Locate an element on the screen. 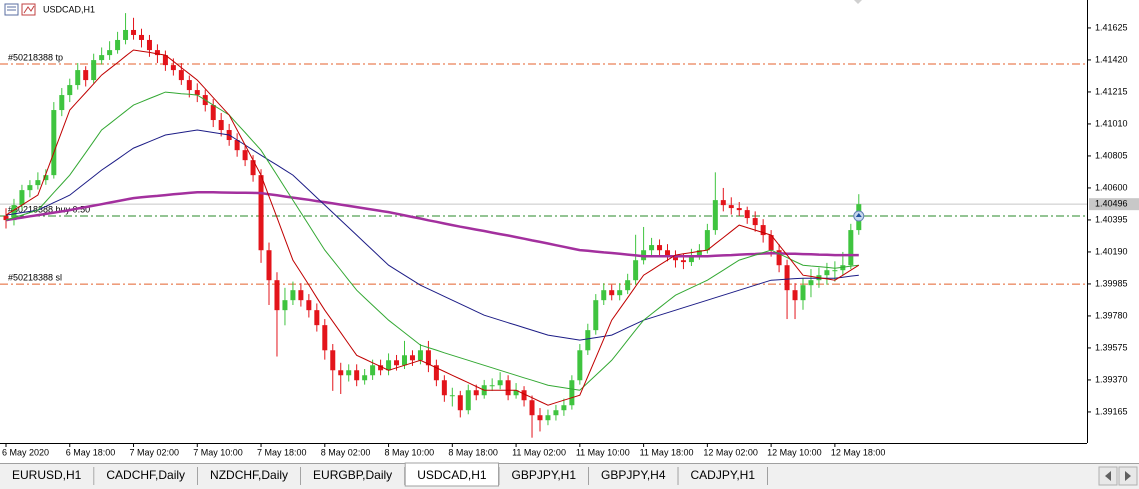  bid-label: 1.40496 is located at coordinates (1111, 204).